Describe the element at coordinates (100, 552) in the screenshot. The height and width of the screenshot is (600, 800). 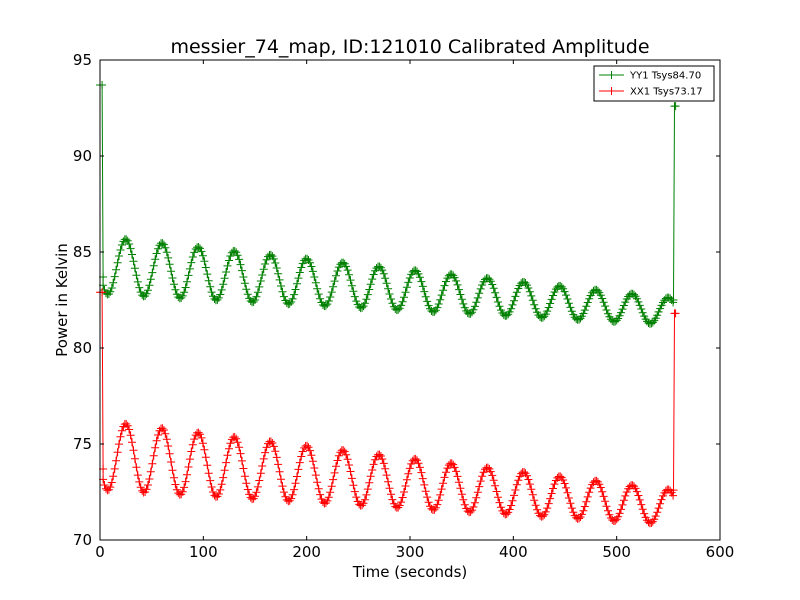
I see `x-tick-label: 0` at that location.